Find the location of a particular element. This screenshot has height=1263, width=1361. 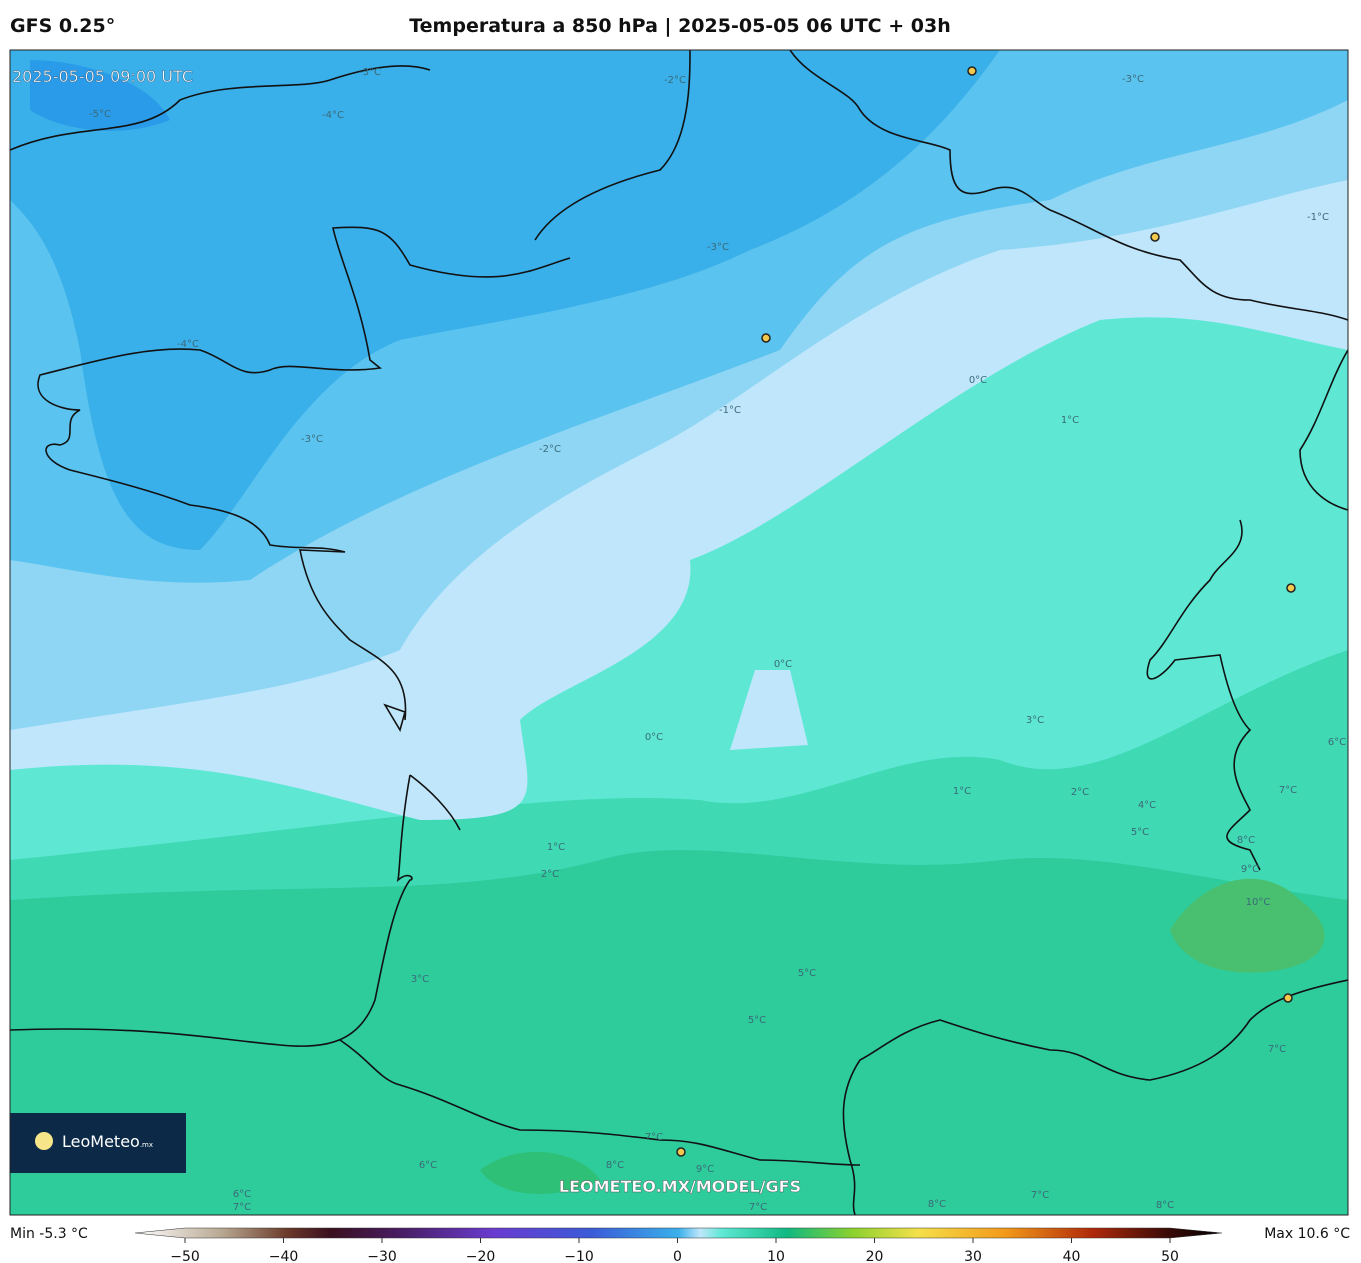

max-label: Max 10.6 °C is located at coordinates (1307, 1234).